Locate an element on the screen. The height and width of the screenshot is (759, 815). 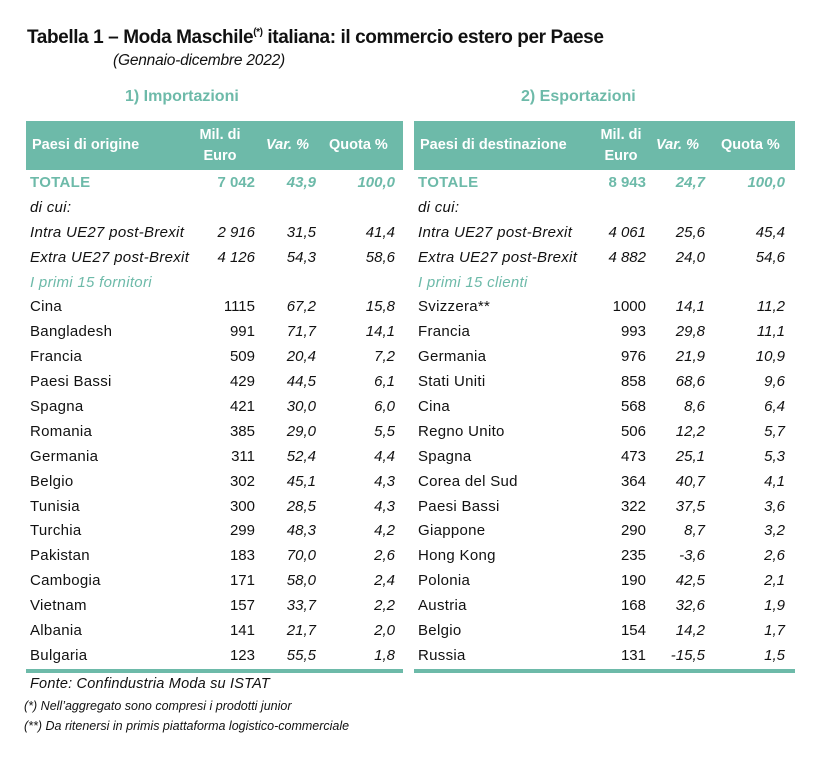
cell-quota: 7,2 is located at coordinates (384, 357).